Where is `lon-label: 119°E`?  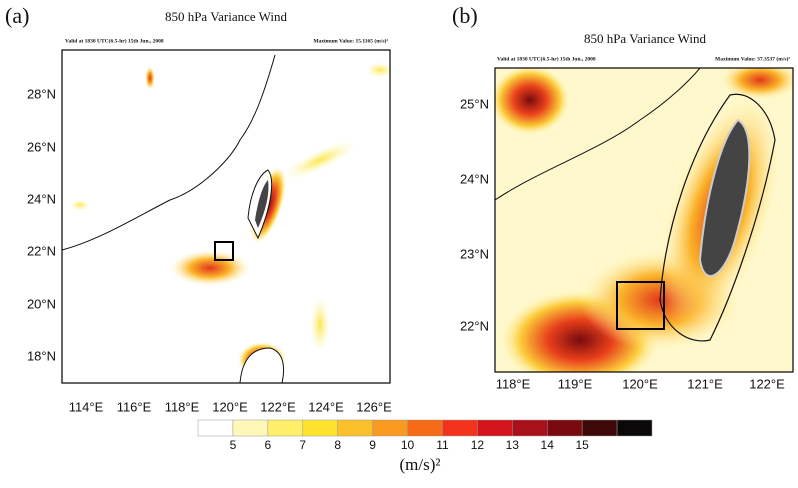
lon-label: 119°E is located at coordinates (575, 383).